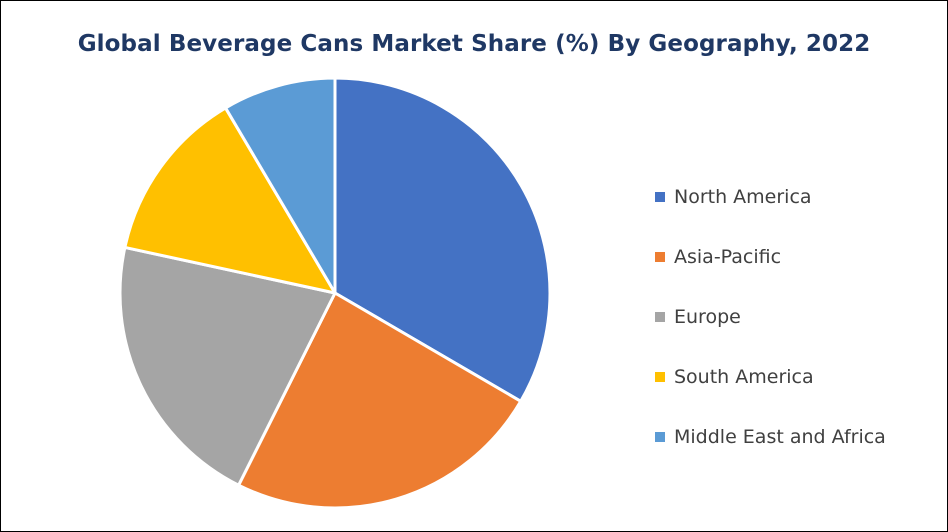 The height and width of the screenshot is (532, 948). What do you see at coordinates (660, 197) in the screenshot?
I see `legend-swatch-north-america` at bounding box center [660, 197].